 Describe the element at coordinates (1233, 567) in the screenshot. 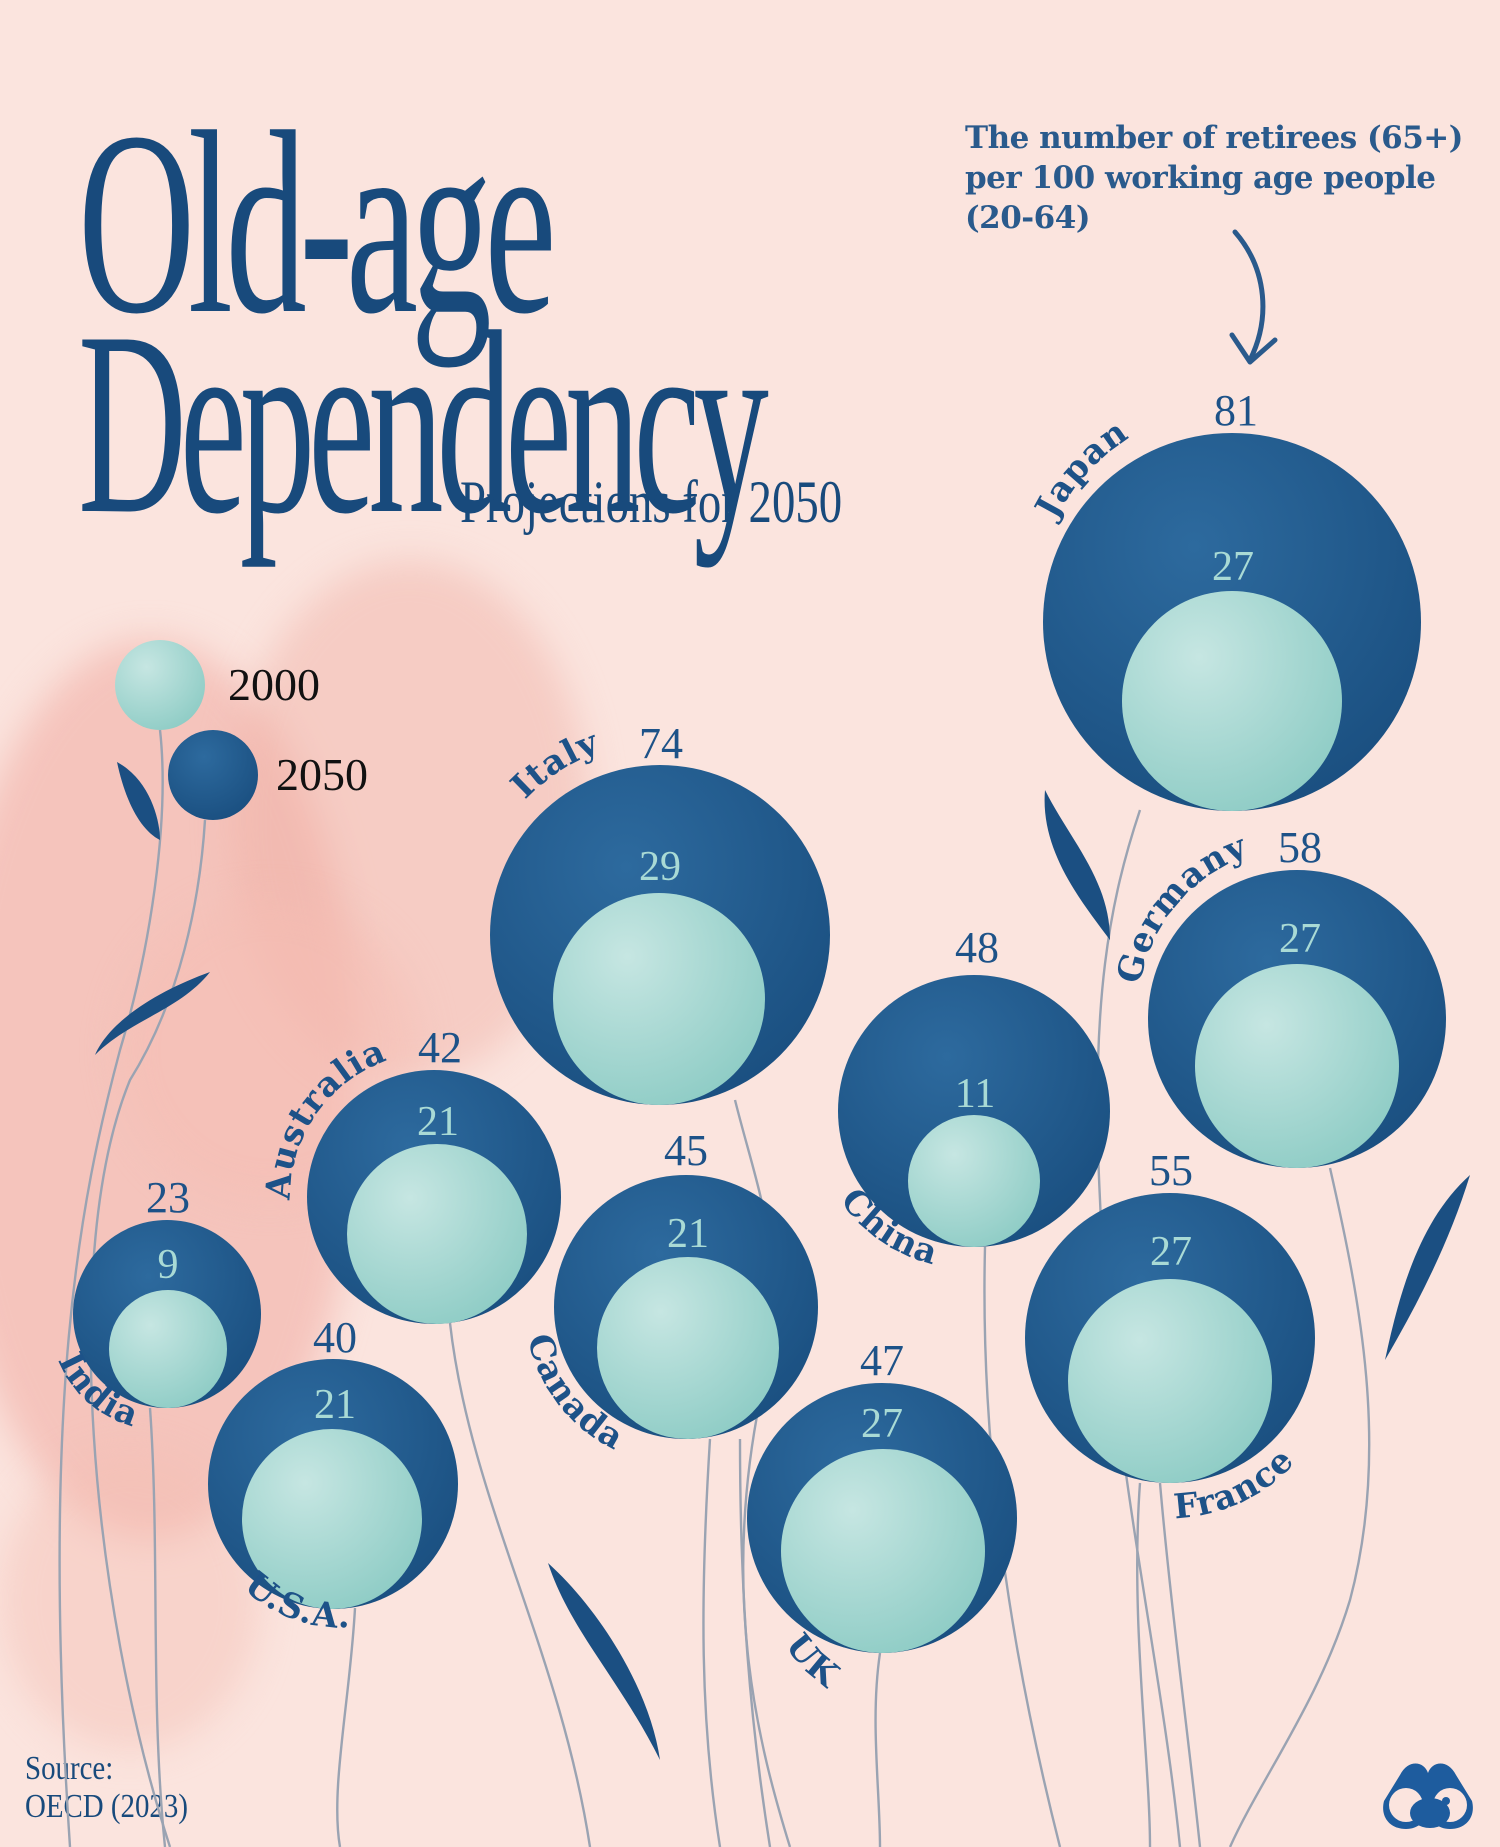

I see `value-2000-japan: 27` at that location.